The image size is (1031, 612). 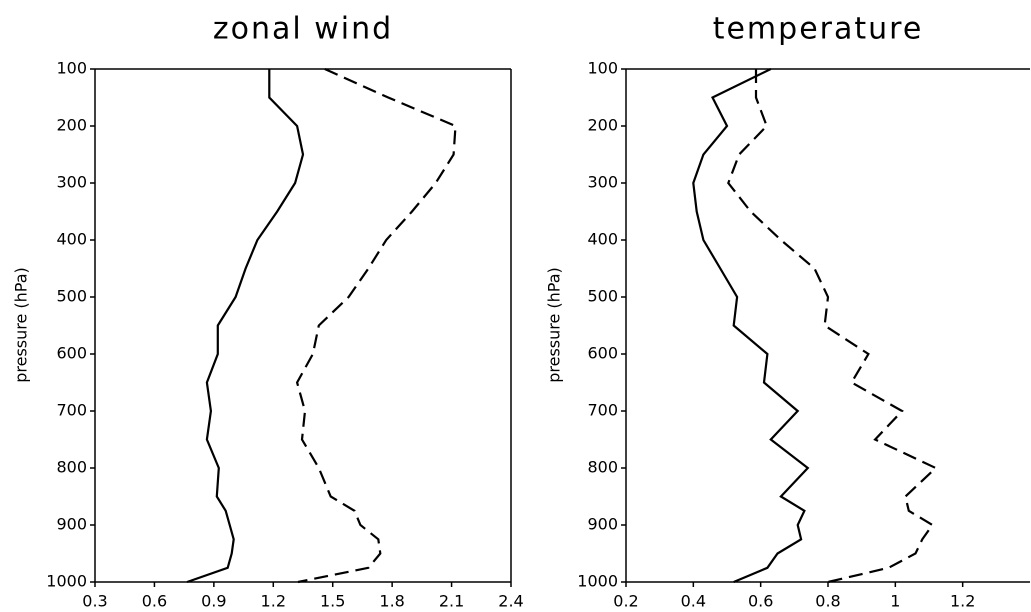 I want to click on x-tick-label: 0.3, so click(x=94, y=601).